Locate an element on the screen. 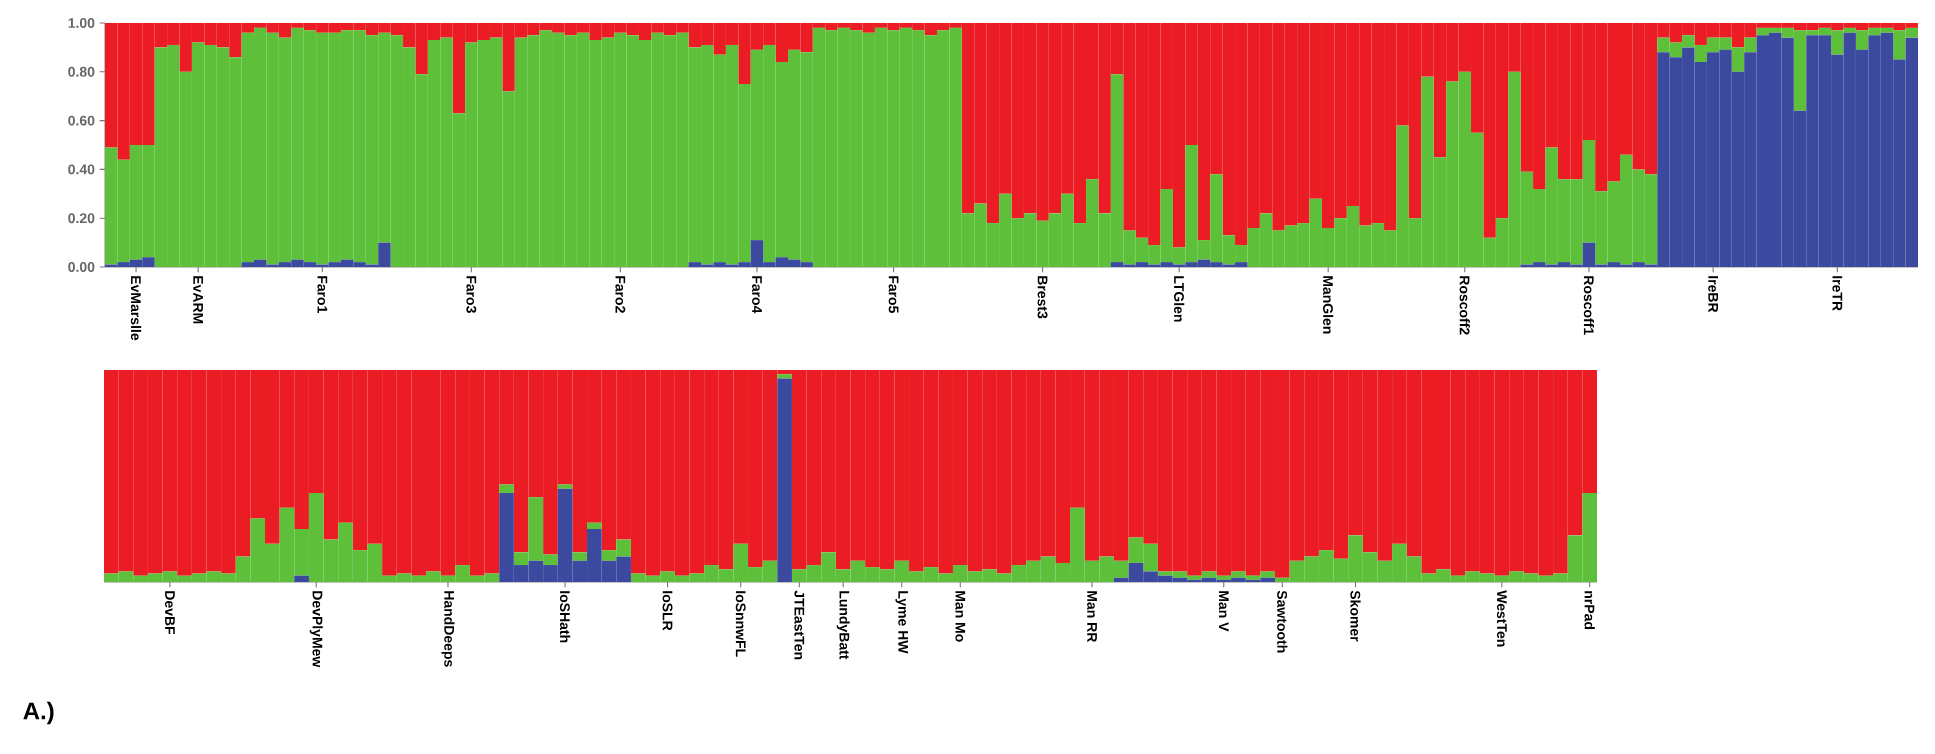 This screenshot has width=1935, height=754. x-tick-label: IoSnnwFL is located at coordinates (740, 624).